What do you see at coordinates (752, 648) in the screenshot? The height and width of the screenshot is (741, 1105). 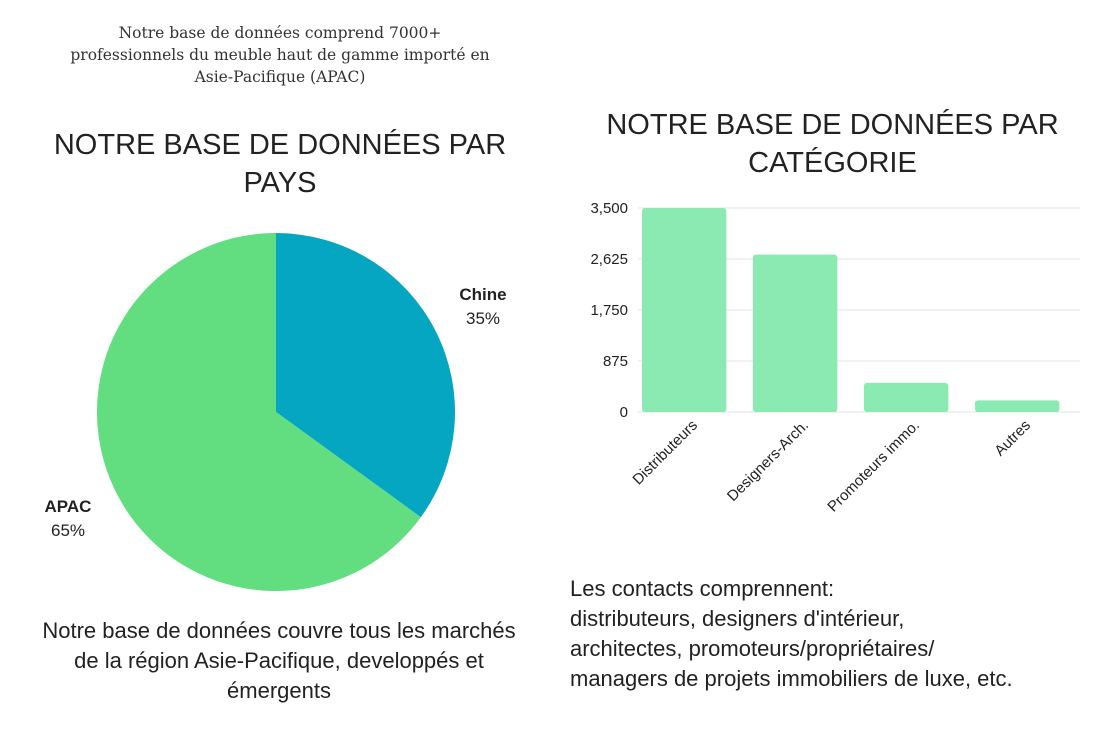 I see `bar-note-line: architectes, promoteurs/propriétaires/` at bounding box center [752, 648].